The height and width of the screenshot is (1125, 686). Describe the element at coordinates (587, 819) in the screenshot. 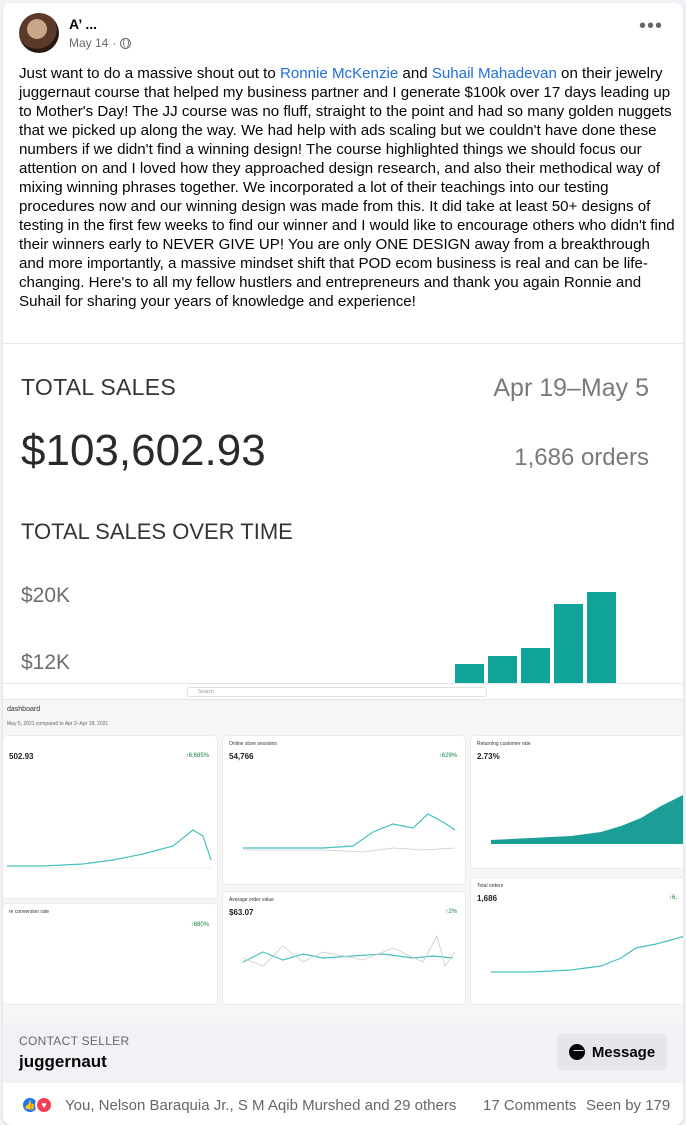

I see `returning-area-chart` at that location.